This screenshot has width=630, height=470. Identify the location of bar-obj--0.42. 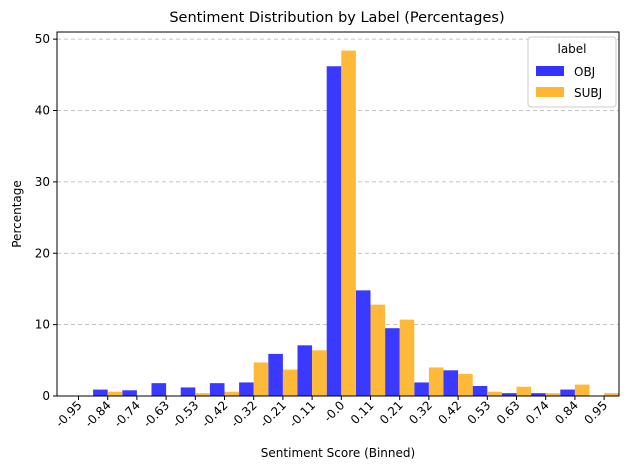
(217, 389).